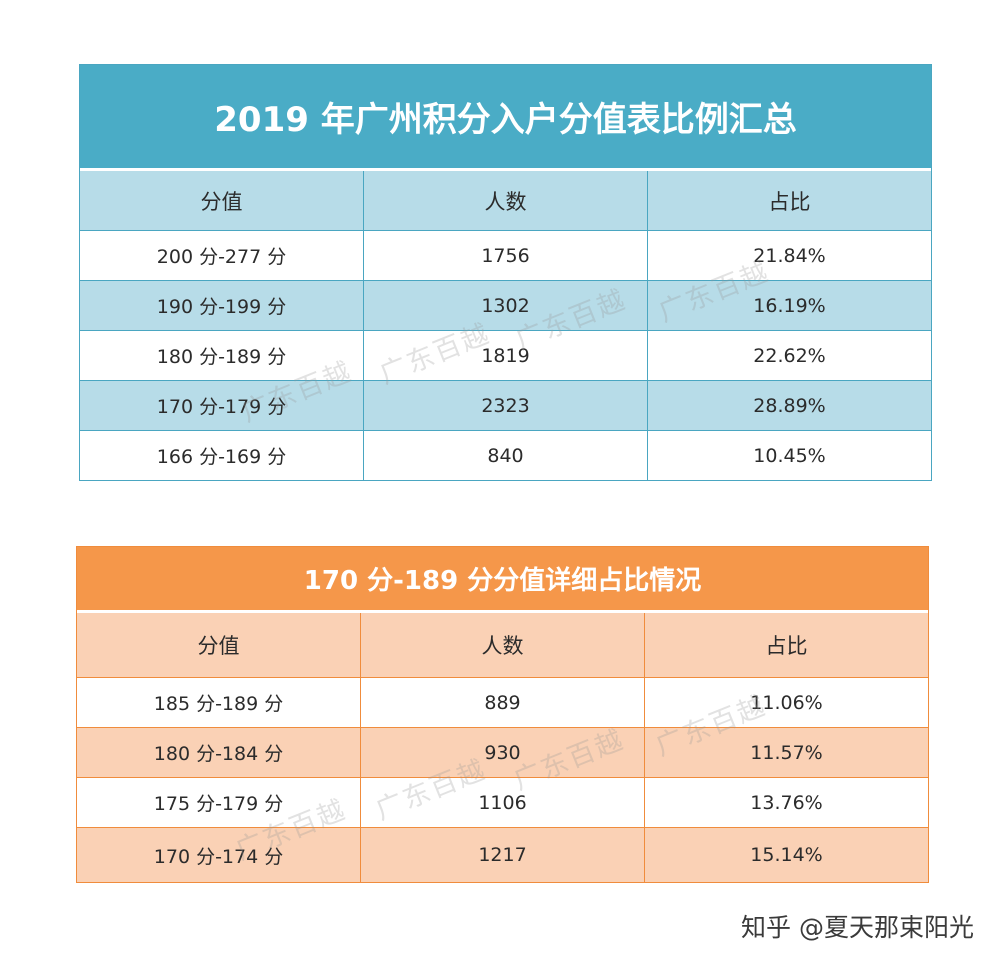 Image resolution: width=1000 pixels, height=966 pixels. I want to click on score-range-cell: 166 分-169 分, so click(221, 457).